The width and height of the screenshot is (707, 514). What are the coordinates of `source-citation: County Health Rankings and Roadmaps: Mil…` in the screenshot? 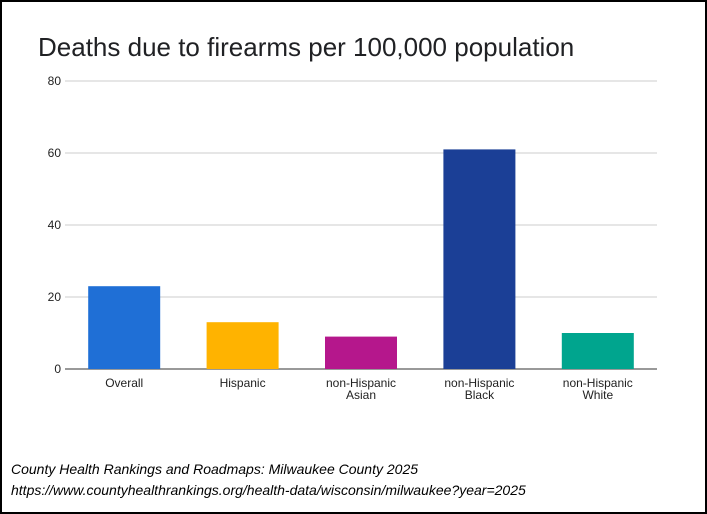 It's located at (215, 469).